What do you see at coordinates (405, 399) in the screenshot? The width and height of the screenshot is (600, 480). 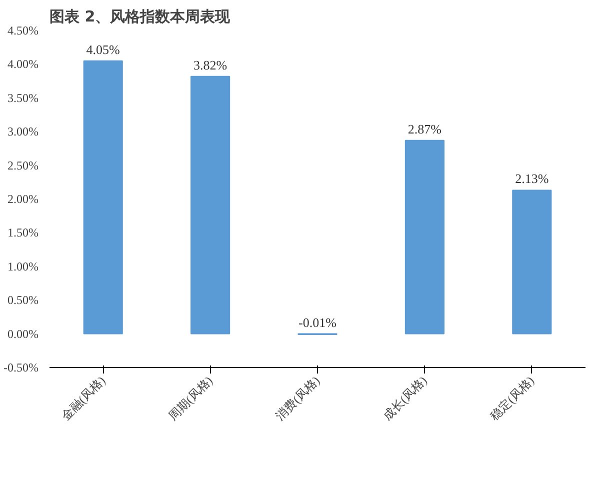 I see `x-tick-label: 成长(风格)` at bounding box center [405, 399].